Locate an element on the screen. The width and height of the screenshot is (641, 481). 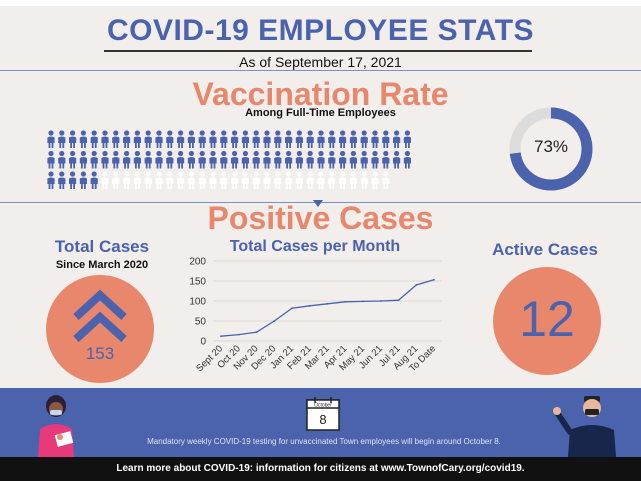
total-cases-value: 153 is located at coordinates (100, 353).